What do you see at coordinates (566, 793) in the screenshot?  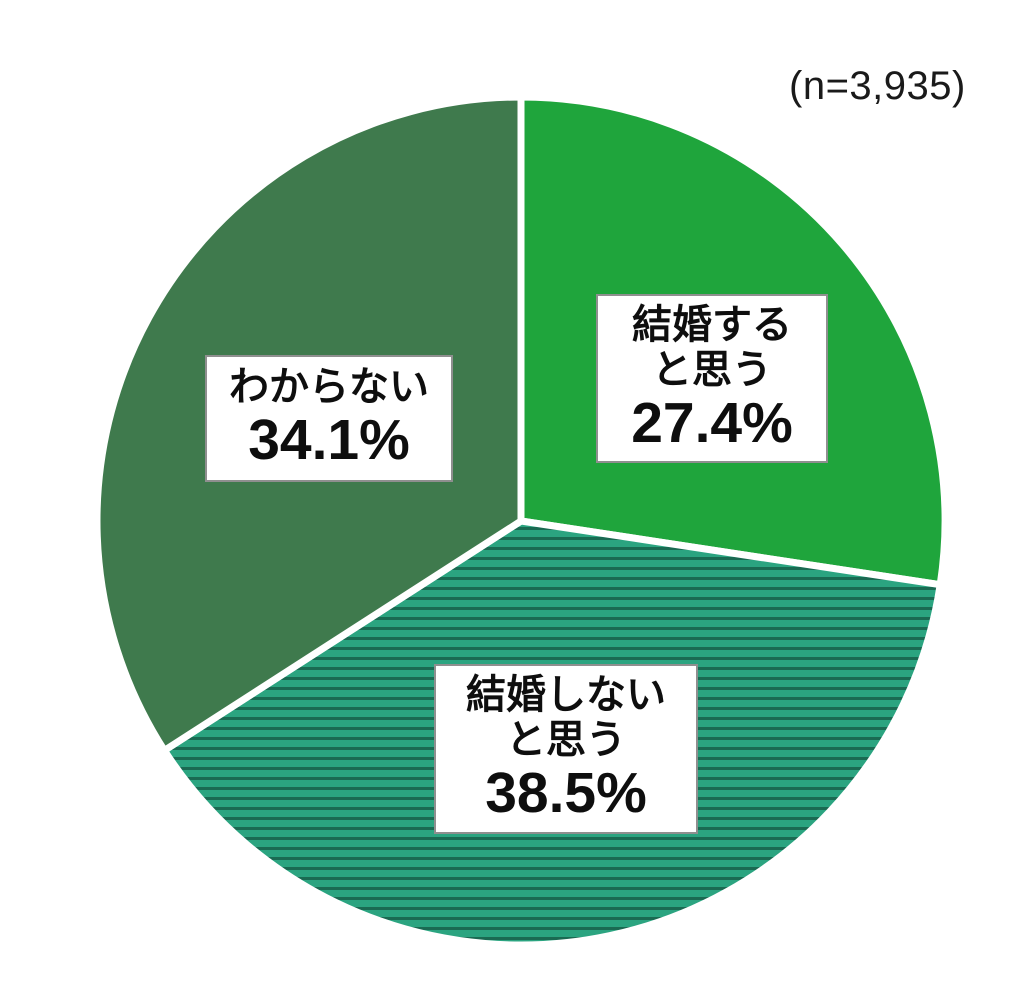 I see `slice-percent-wont-marry: 38.5%` at bounding box center [566, 793].